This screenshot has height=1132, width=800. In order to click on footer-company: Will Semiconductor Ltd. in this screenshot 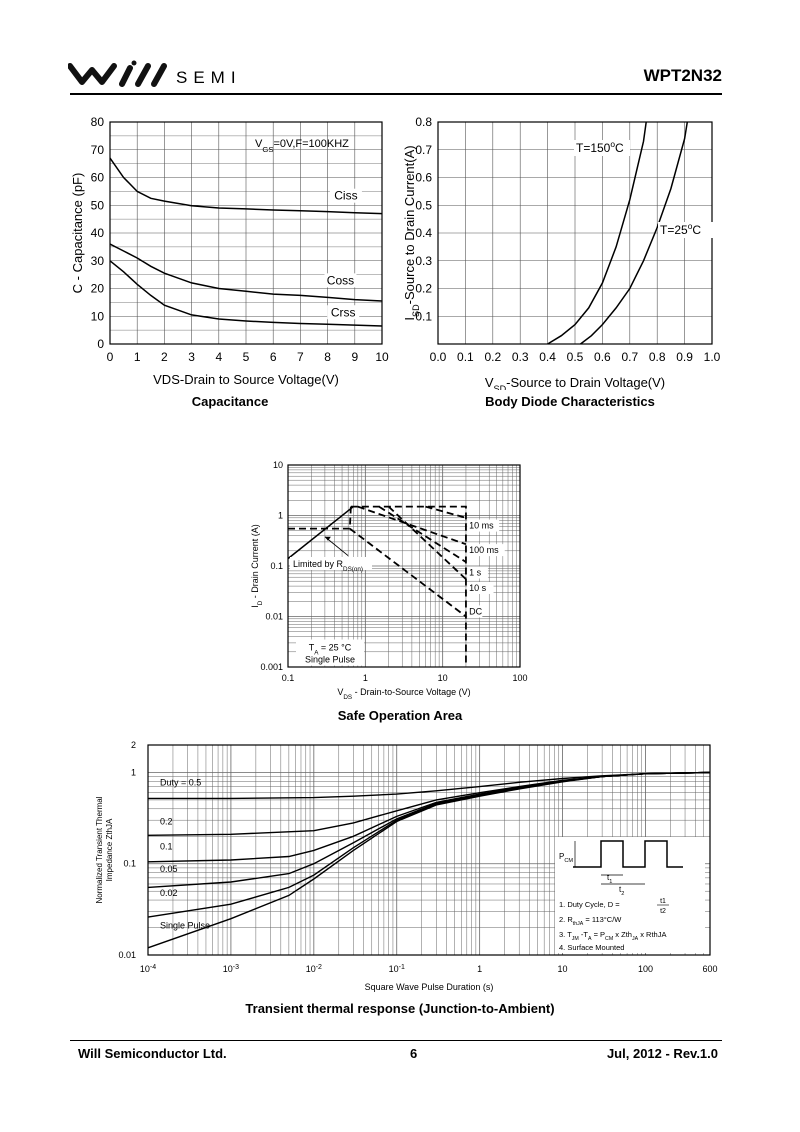, I will do `click(152, 1053)`.